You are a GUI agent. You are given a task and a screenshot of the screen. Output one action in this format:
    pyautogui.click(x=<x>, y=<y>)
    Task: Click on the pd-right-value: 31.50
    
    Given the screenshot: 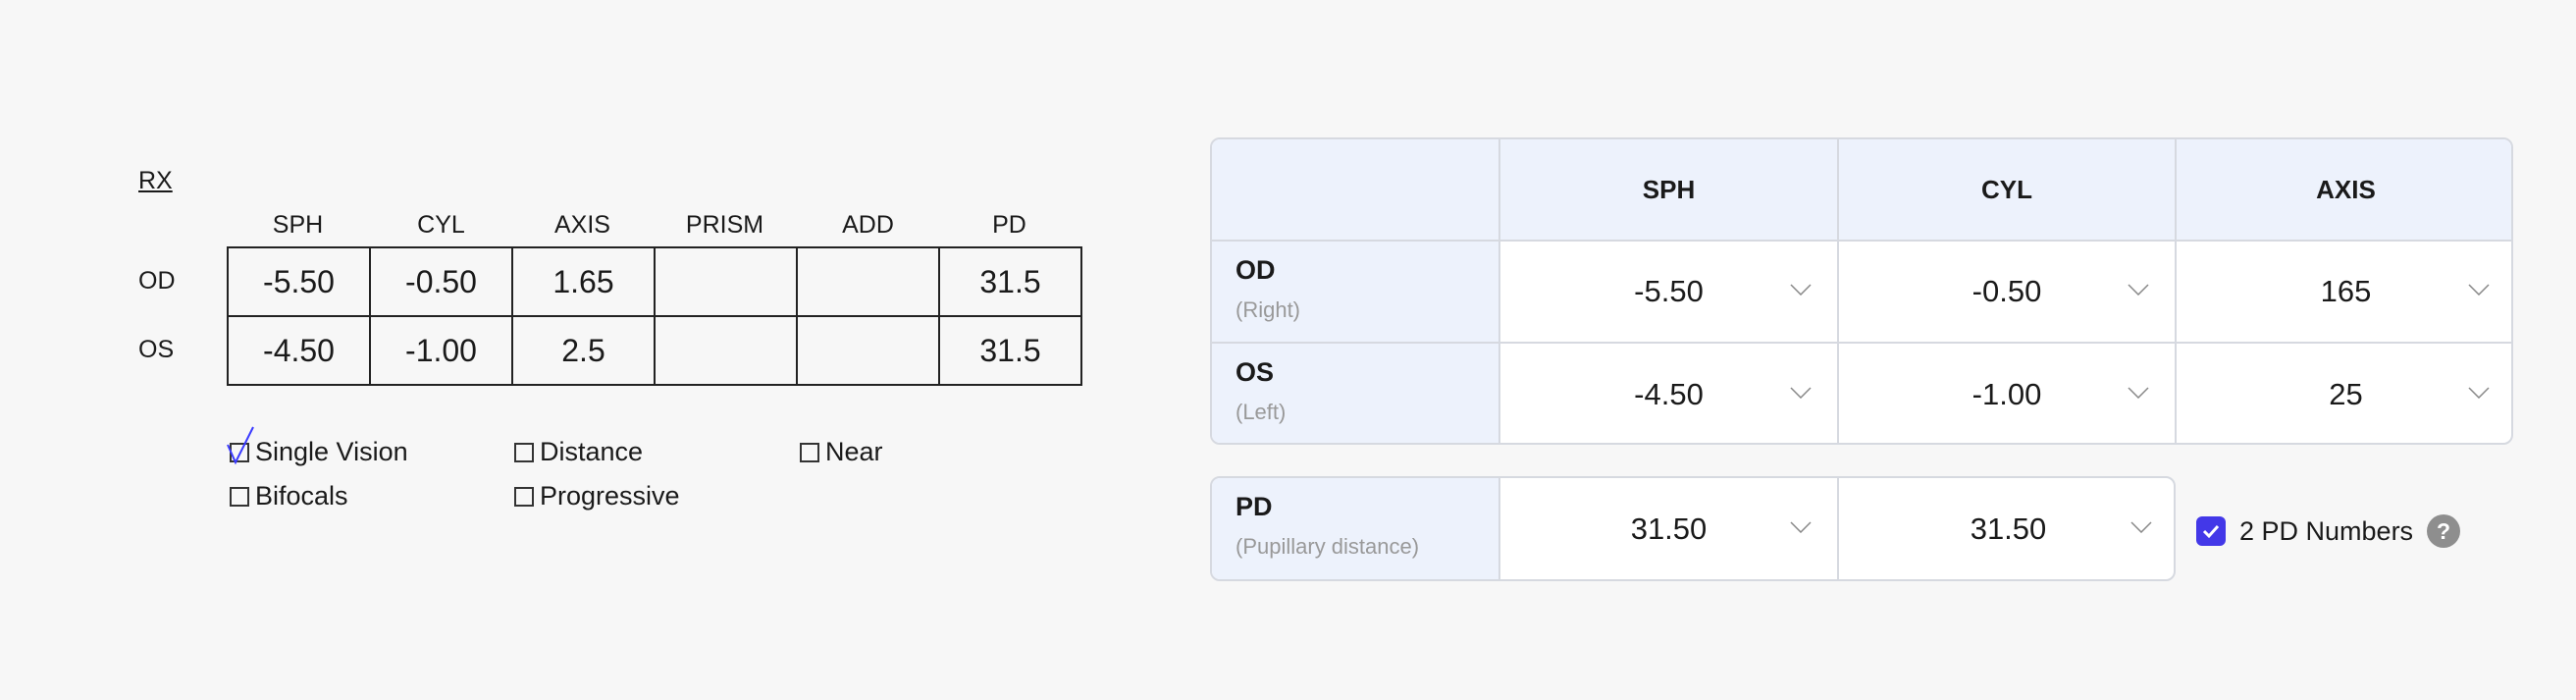 What is the action you would take?
    pyautogui.click(x=1669, y=528)
    